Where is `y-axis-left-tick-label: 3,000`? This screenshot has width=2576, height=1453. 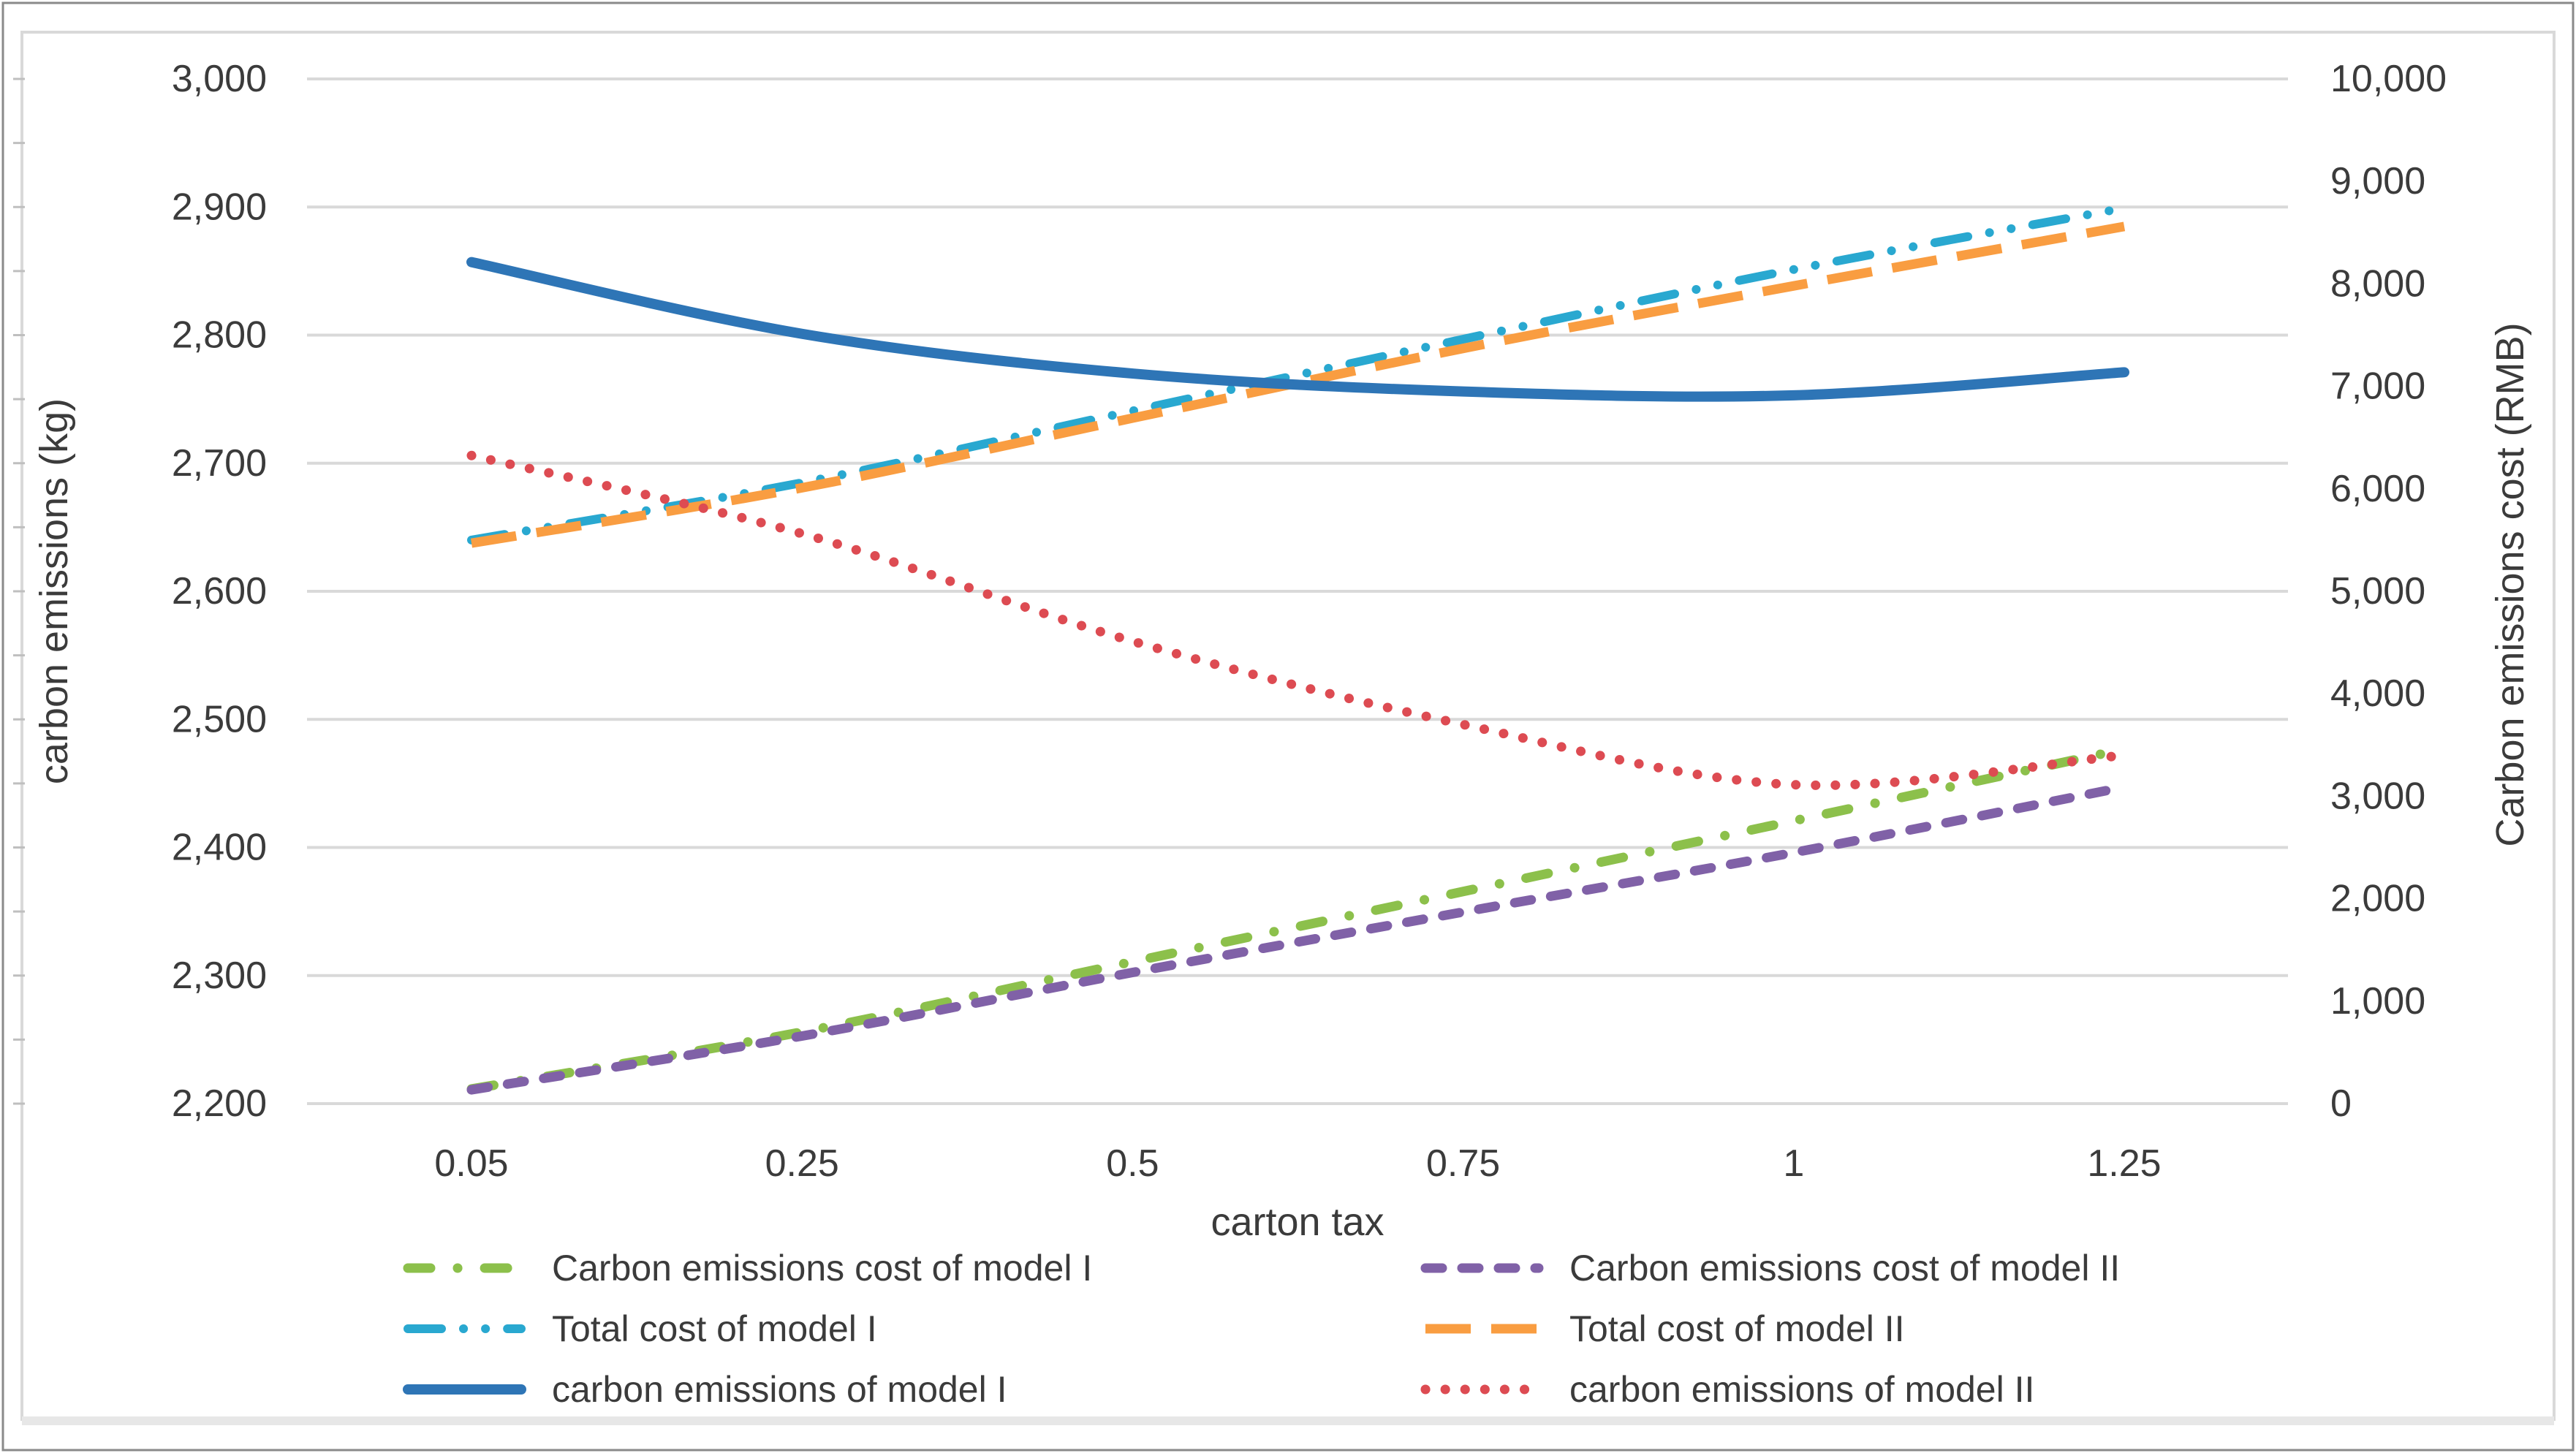
y-axis-left-tick-label: 3,000 is located at coordinates (219, 79).